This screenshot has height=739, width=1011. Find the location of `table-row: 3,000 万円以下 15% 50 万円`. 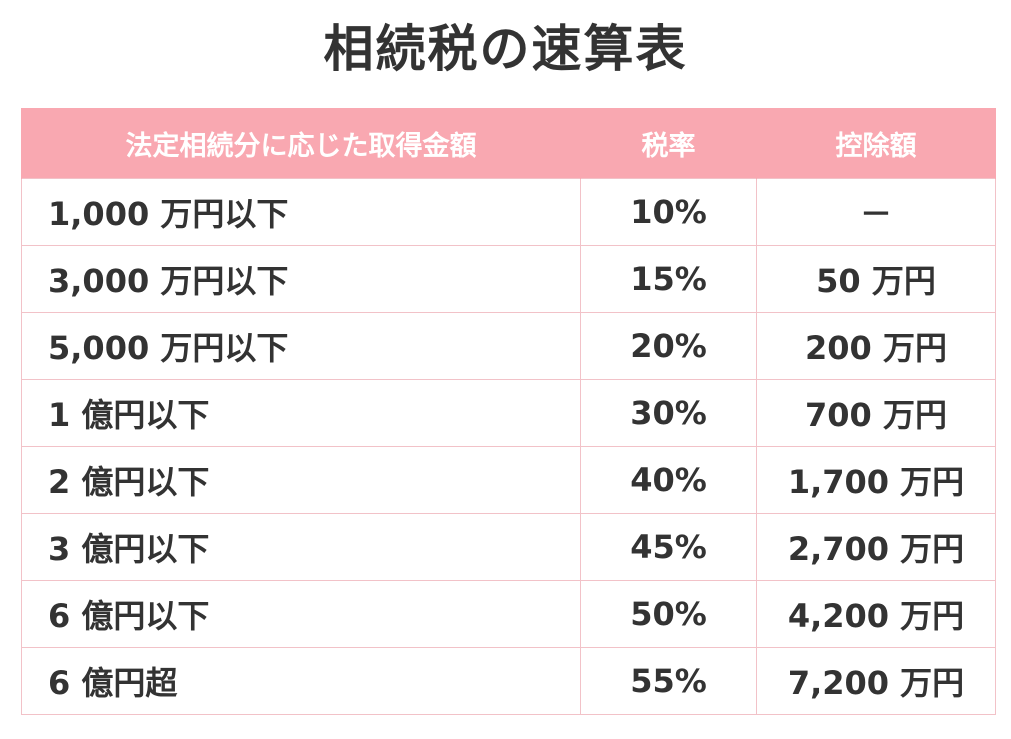

table-row: 3,000 万円以下 15% 50 万円 is located at coordinates (508, 279).